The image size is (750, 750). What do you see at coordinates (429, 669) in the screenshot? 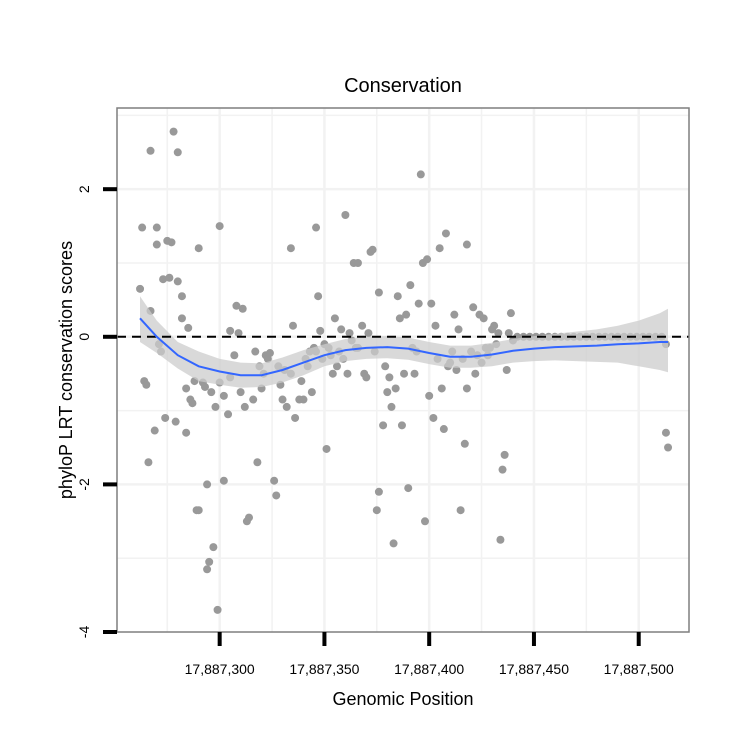
I see `x-tick-label: 17,887,400` at bounding box center [429, 669].